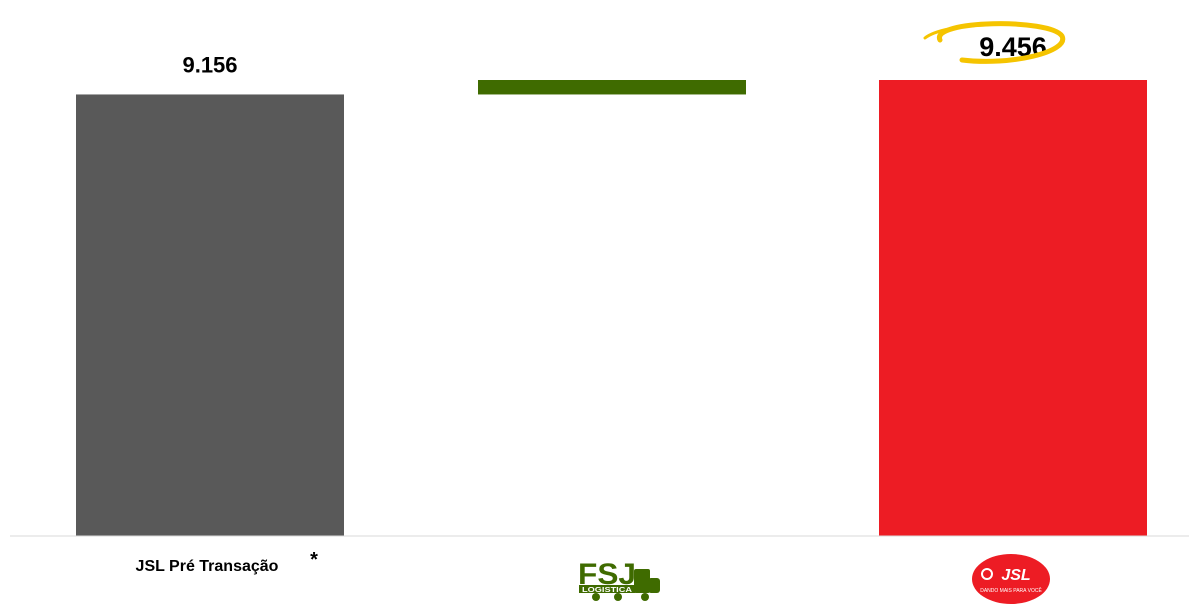 This screenshot has height=606, width=1199. Describe the element at coordinates (209, 64) in the screenshot. I see `data-label-1: 9.156` at that location.